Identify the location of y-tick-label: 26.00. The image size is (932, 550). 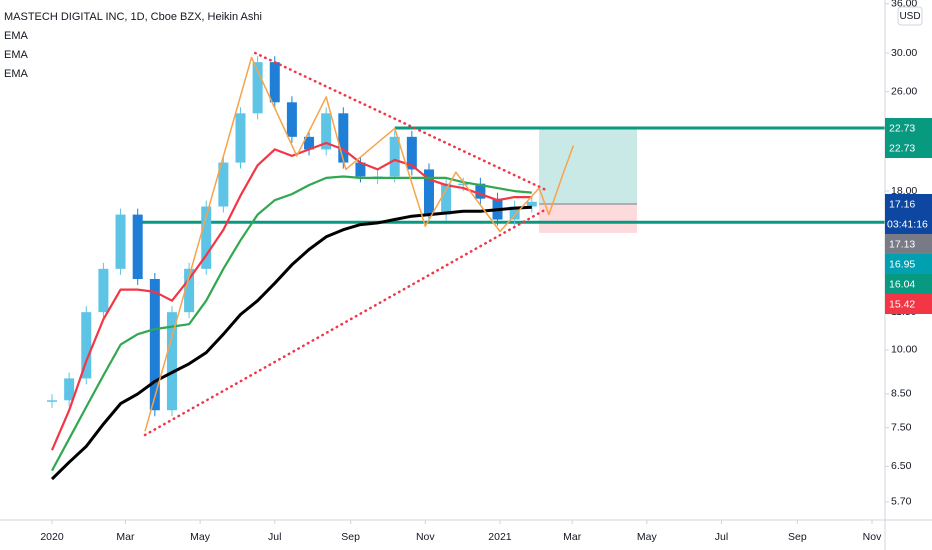
(904, 91).